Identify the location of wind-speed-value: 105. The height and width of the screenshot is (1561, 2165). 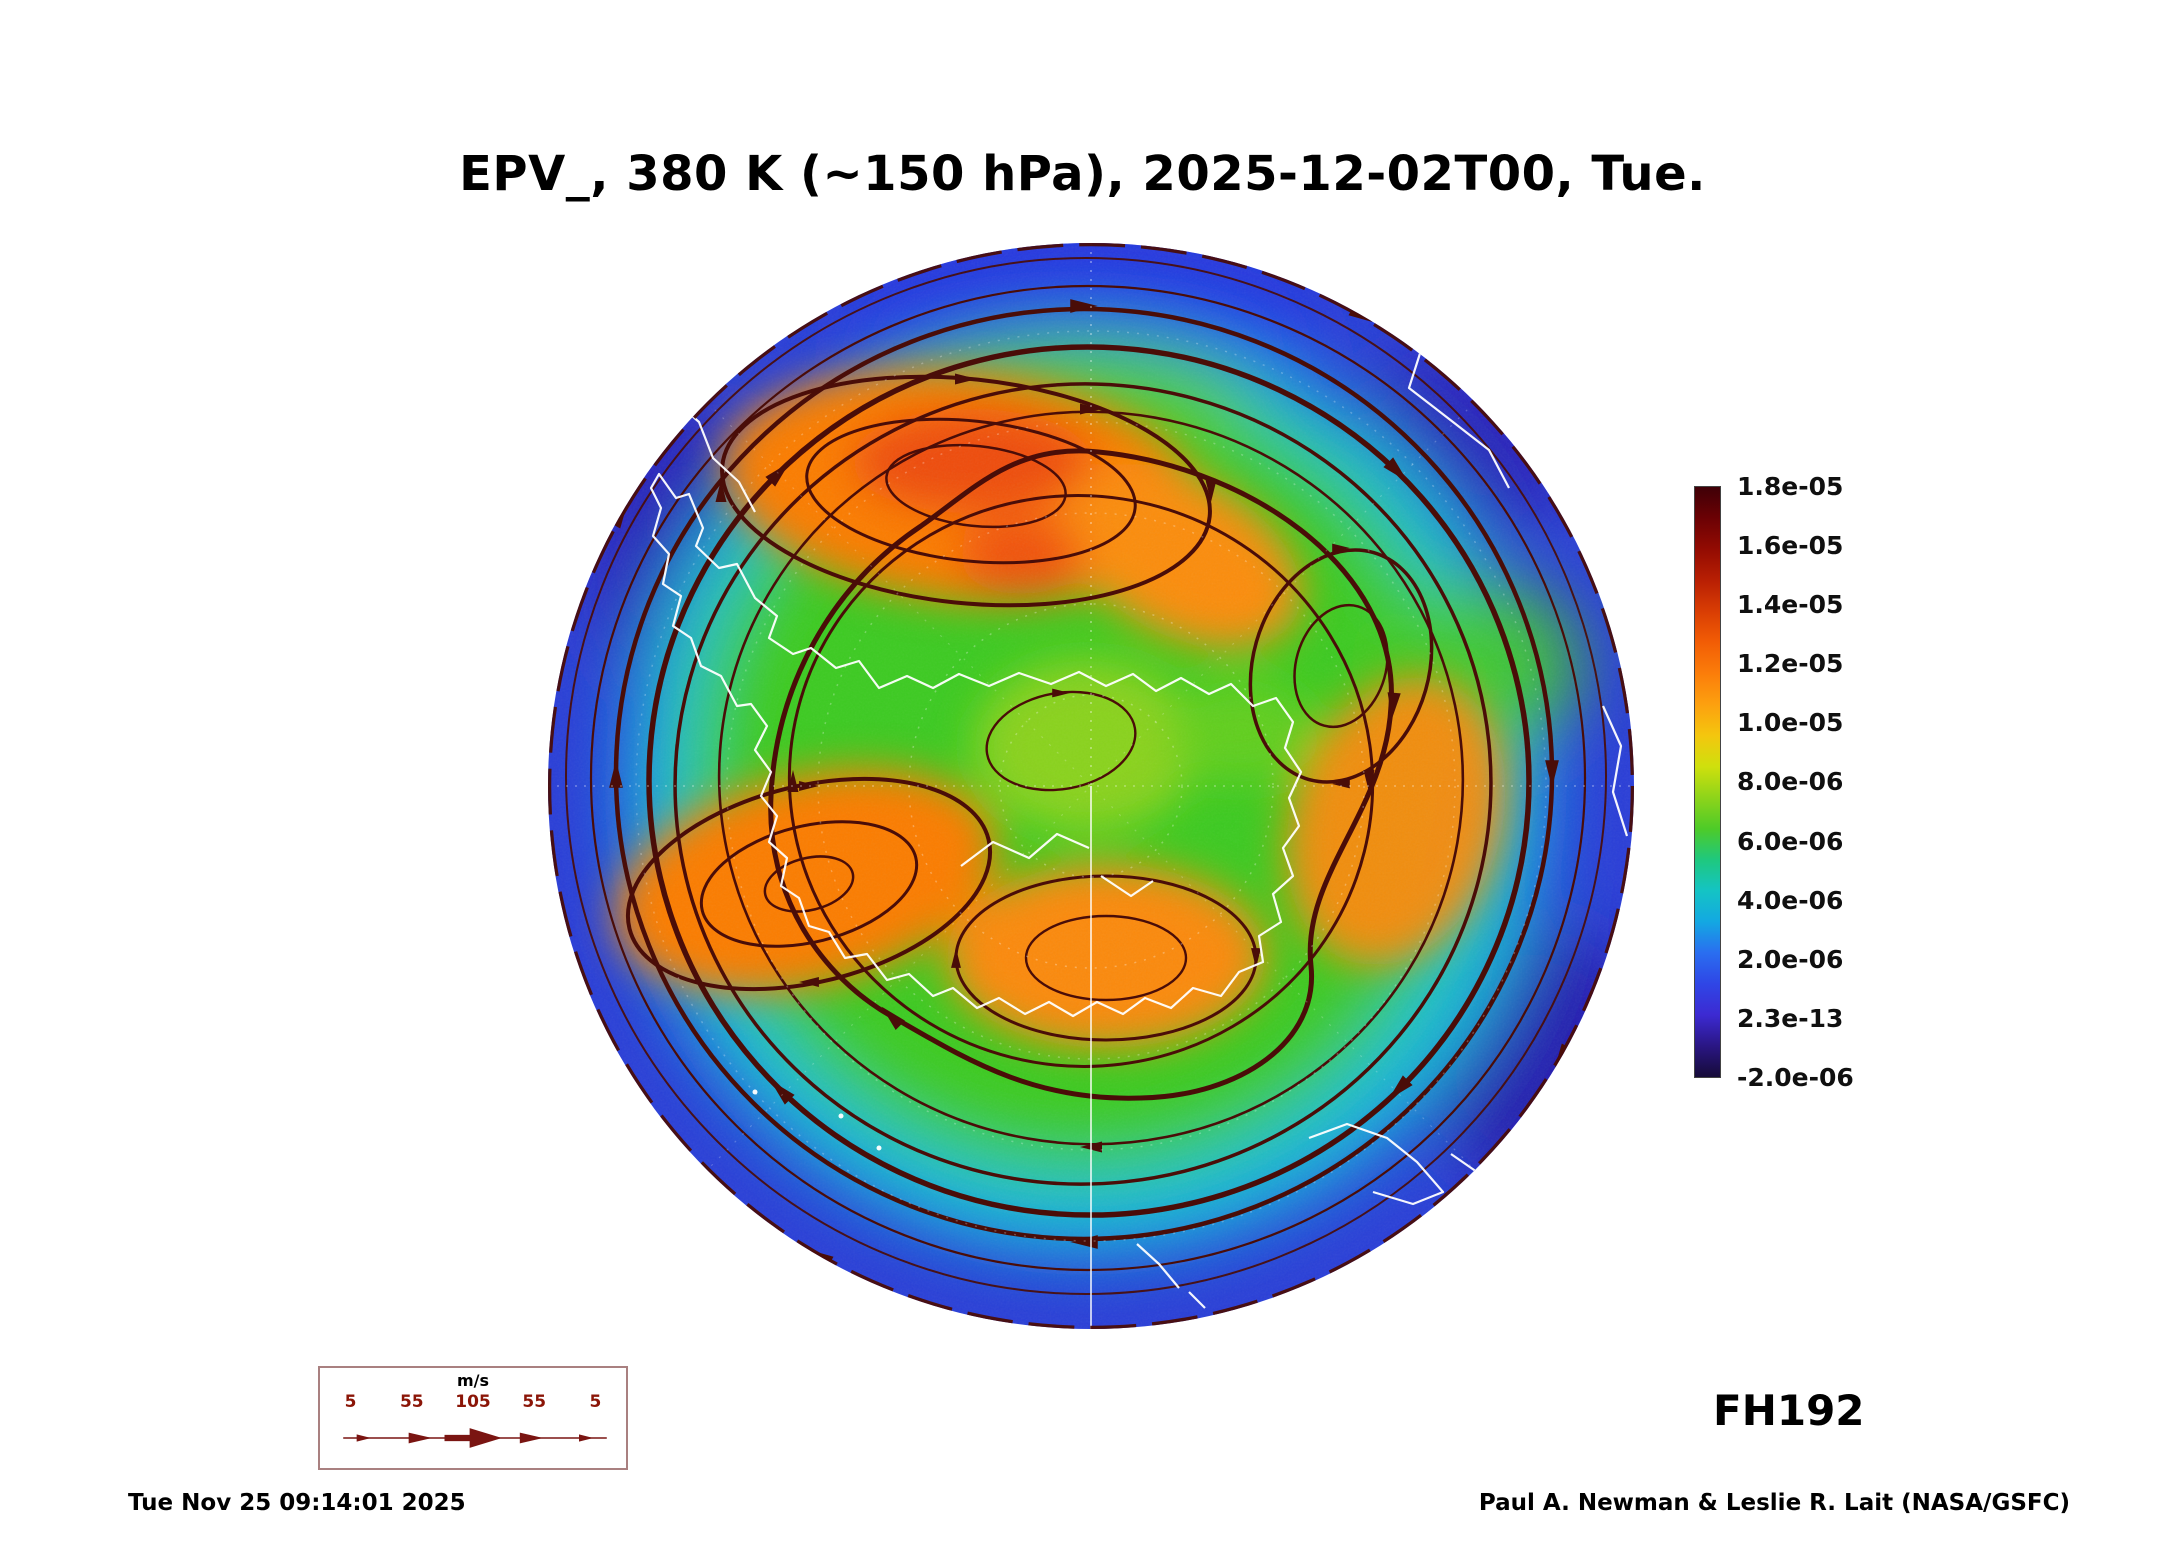
(473, 1402).